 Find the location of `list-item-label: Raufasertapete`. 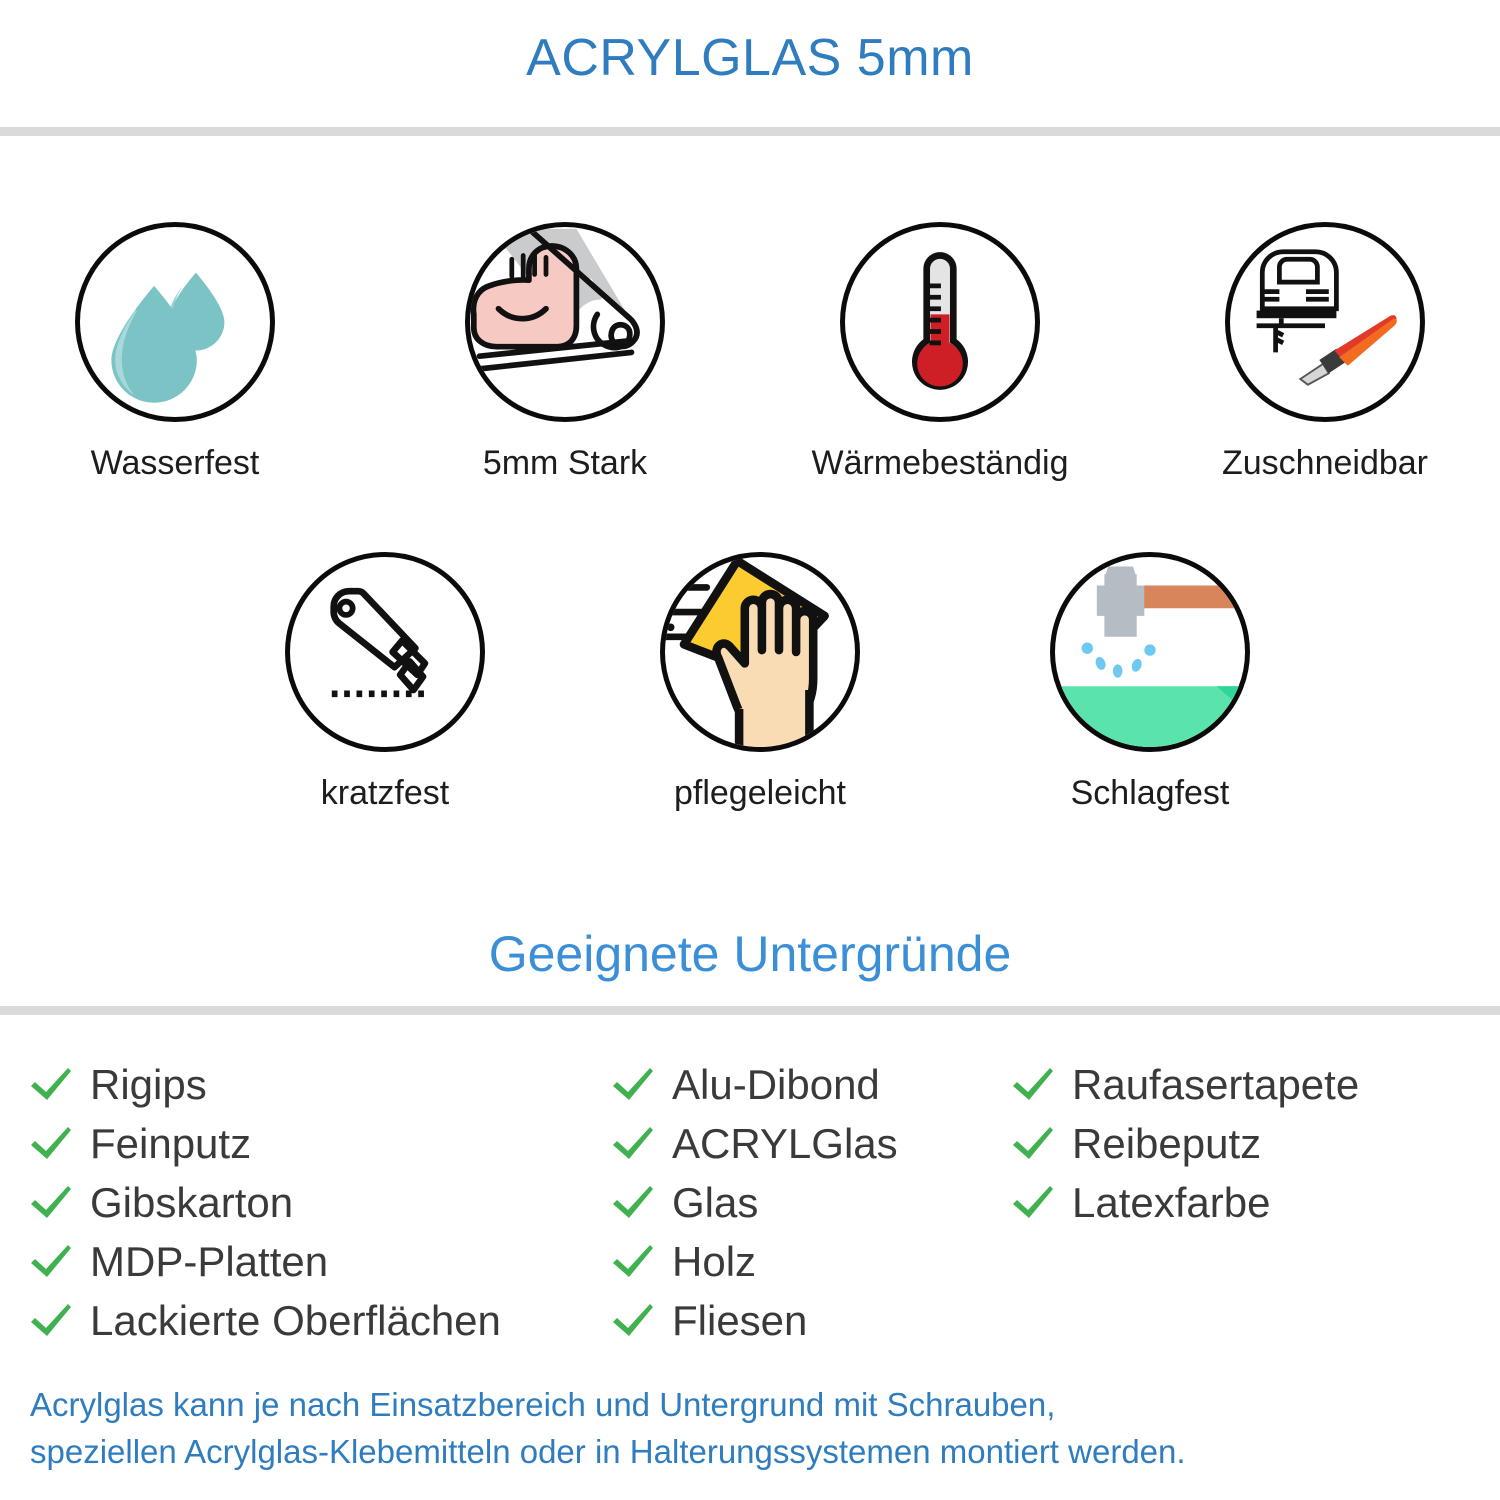

list-item-label: Raufasertapete is located at coordinates (1216, 1084).